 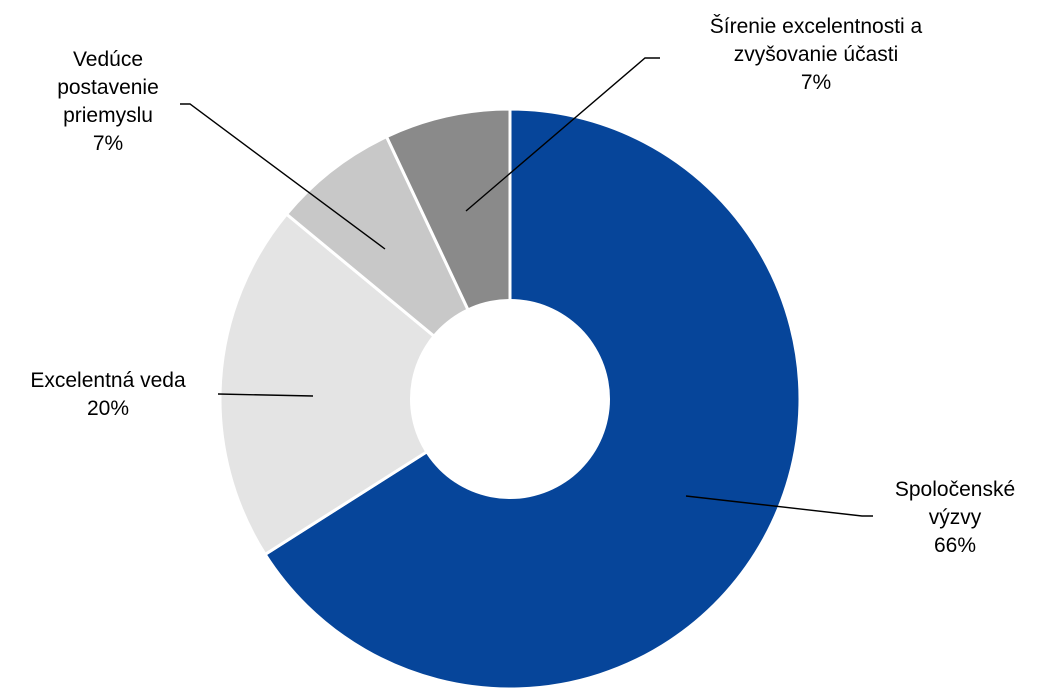 What do you see at coordinates (779, 506) in the screenshot?
I see `leader-line-spolocenske-vyzvy` at bounding box center [779, 506].